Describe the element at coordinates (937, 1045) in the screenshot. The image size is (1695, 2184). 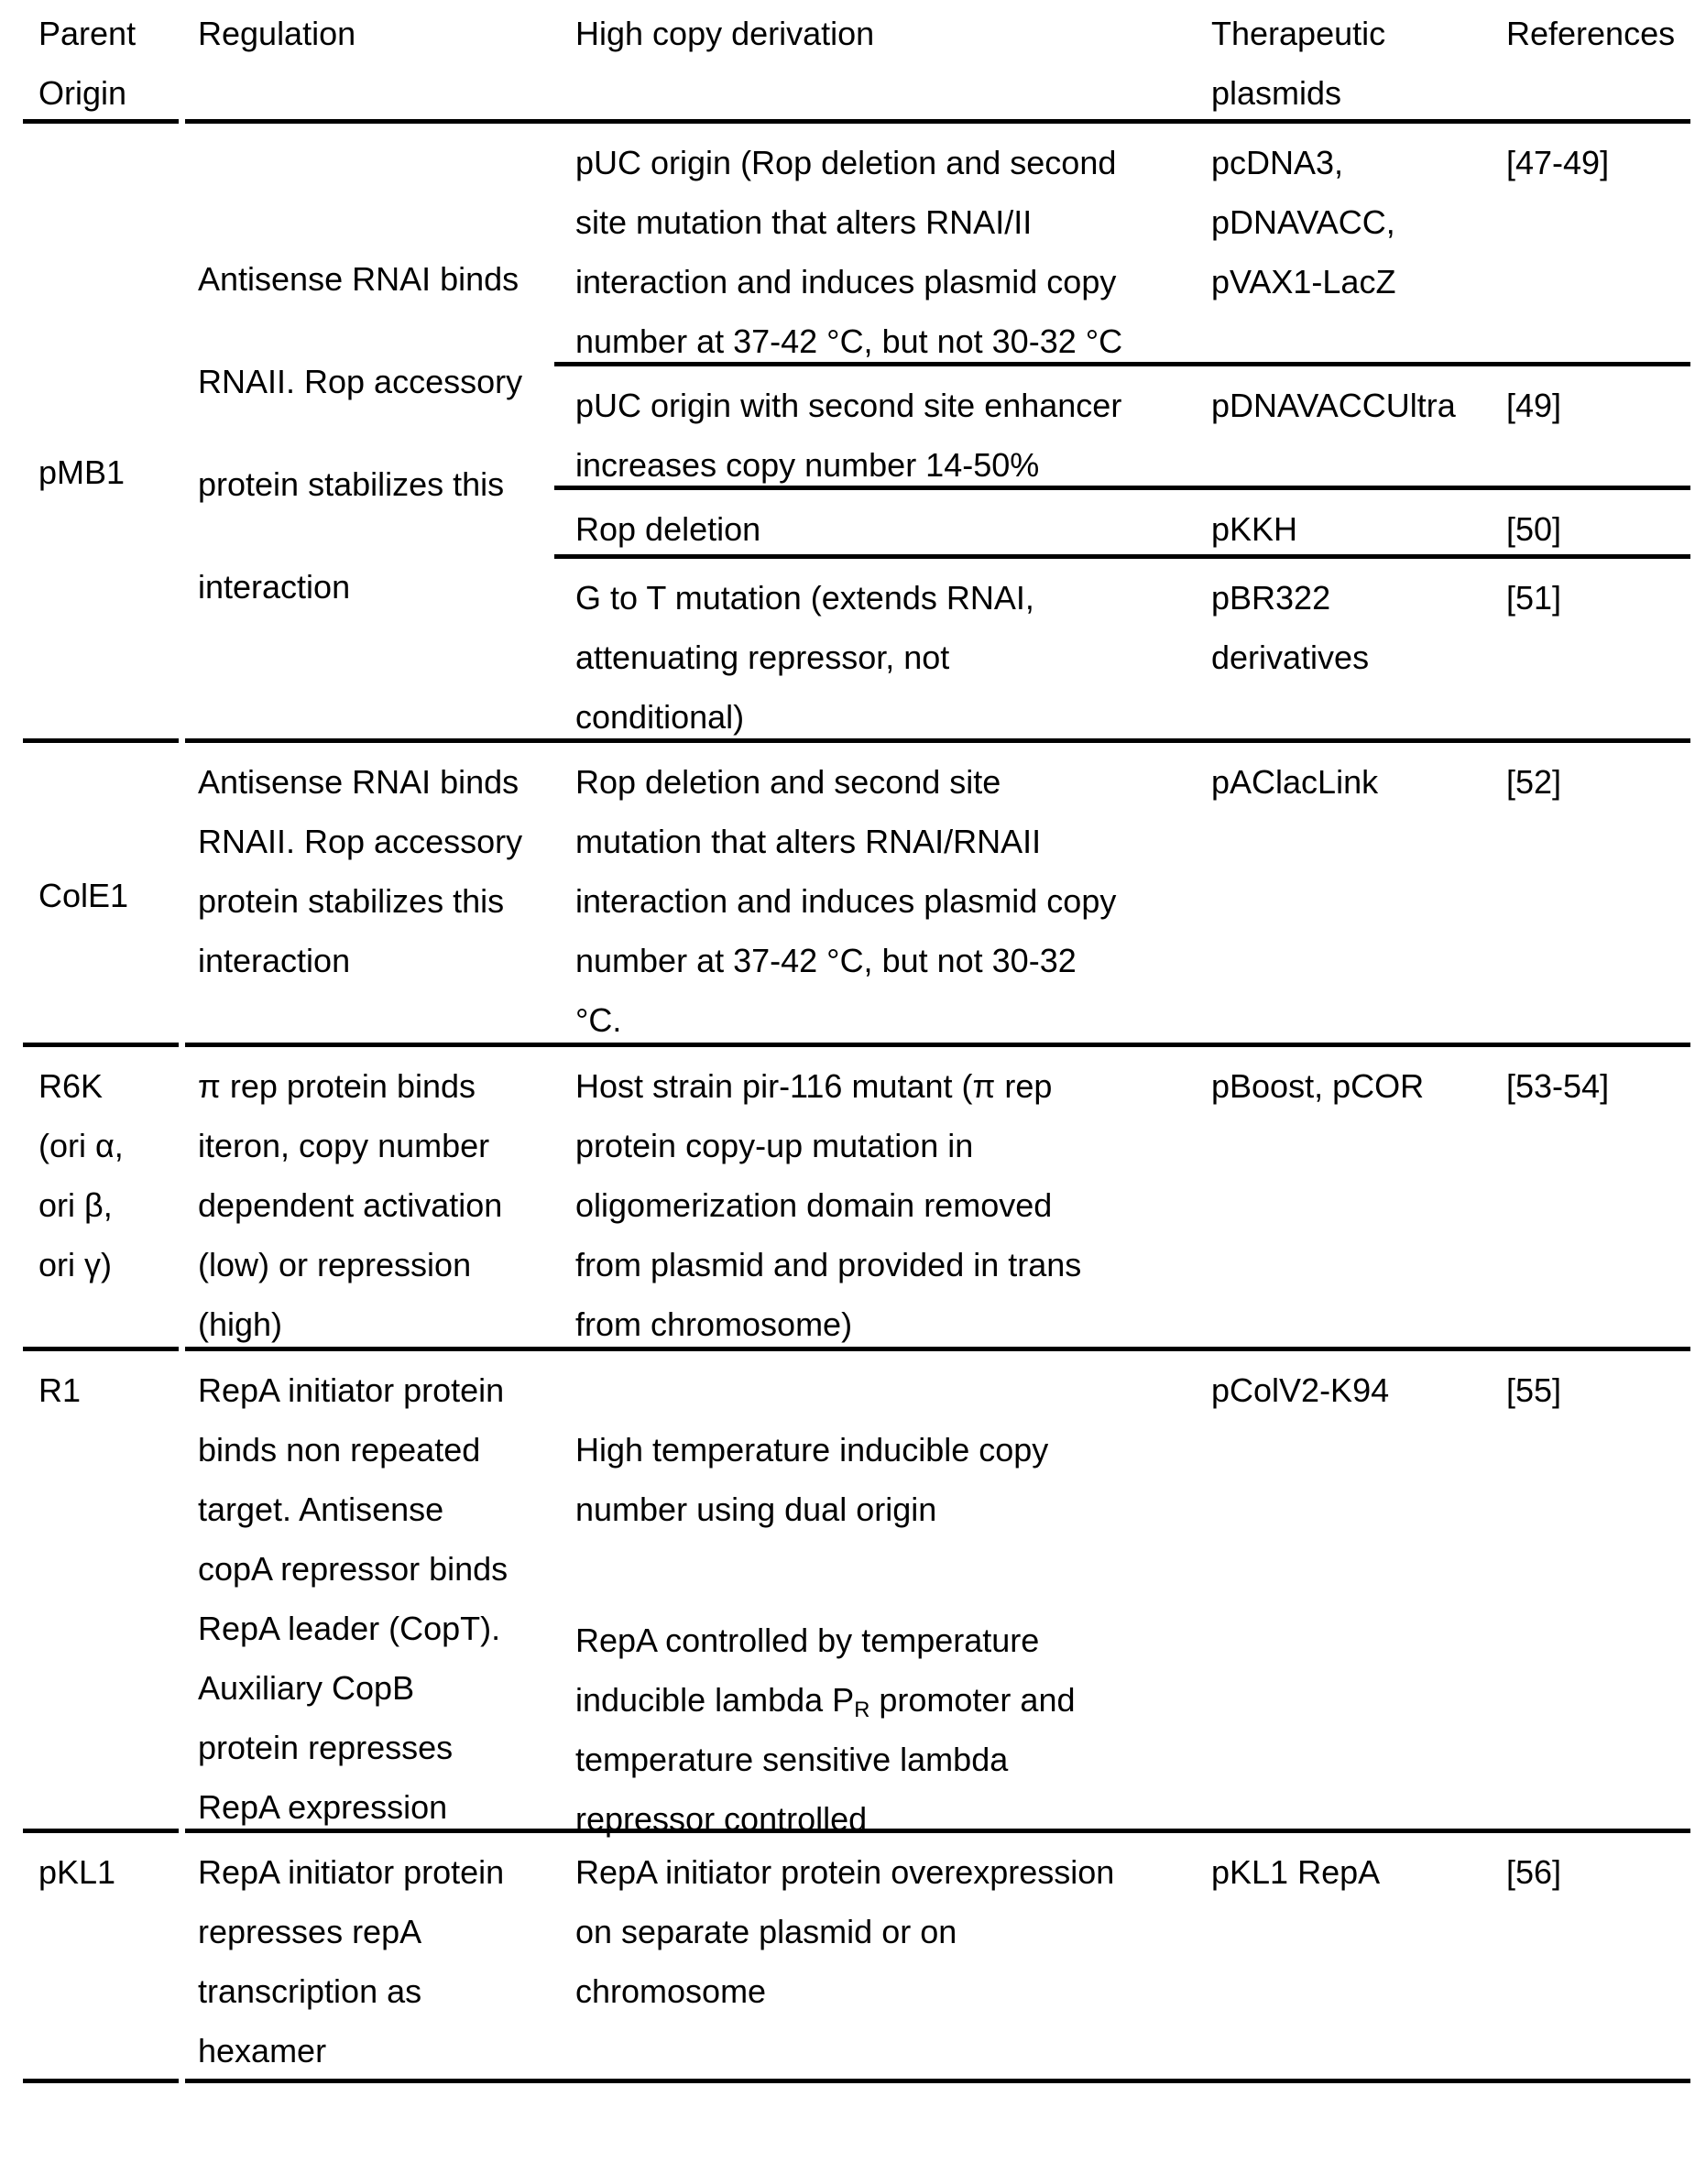
I see `r6k-row-rule-right-segment` at that location.